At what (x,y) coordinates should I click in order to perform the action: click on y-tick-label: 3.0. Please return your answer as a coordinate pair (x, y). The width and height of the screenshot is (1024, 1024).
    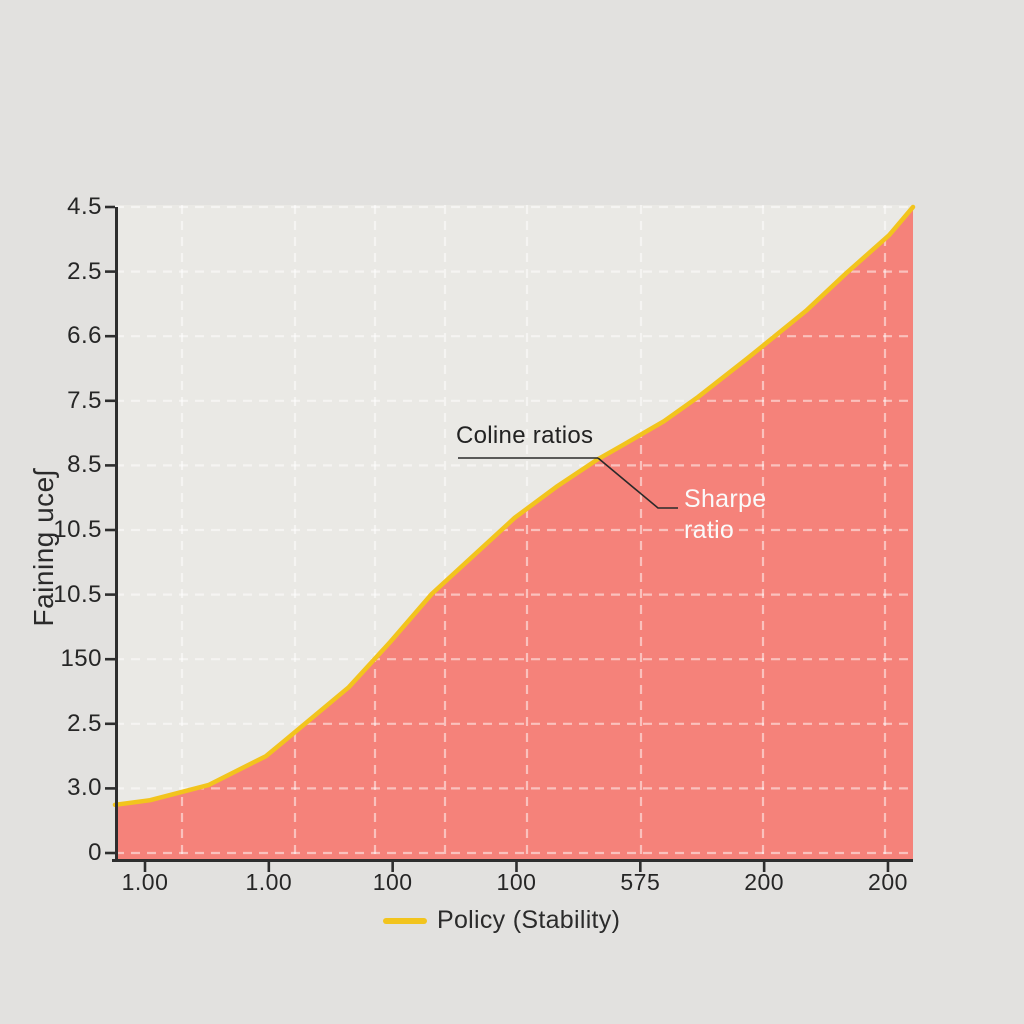
    Looking at the image, I should click on (84, 788).